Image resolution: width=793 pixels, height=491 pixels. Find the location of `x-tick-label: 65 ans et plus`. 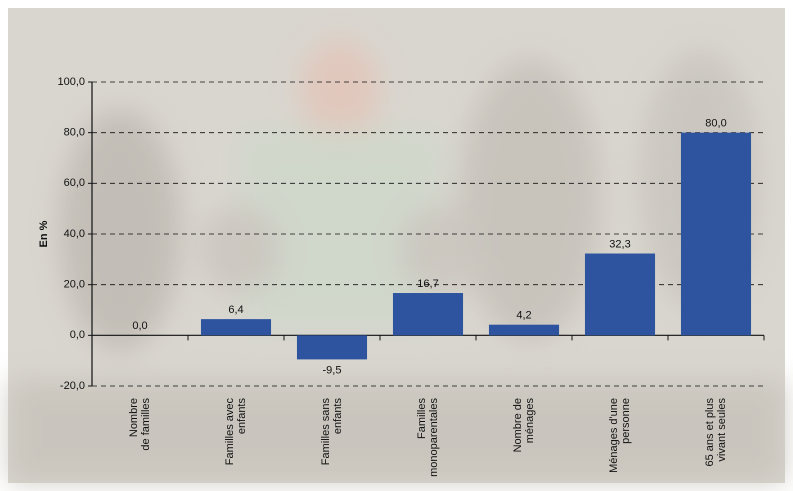

x-tick-label: 65 ans et plus is located at coordinates (710, 432).